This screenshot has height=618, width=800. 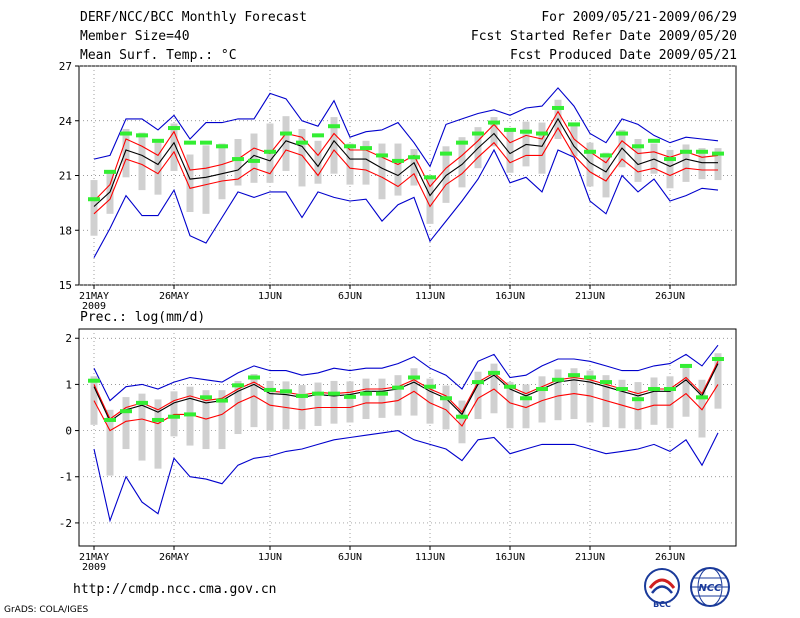 I want to click on temp-panel-title: Mean Surf. Temp.: °C, so click(x=158, y=55).